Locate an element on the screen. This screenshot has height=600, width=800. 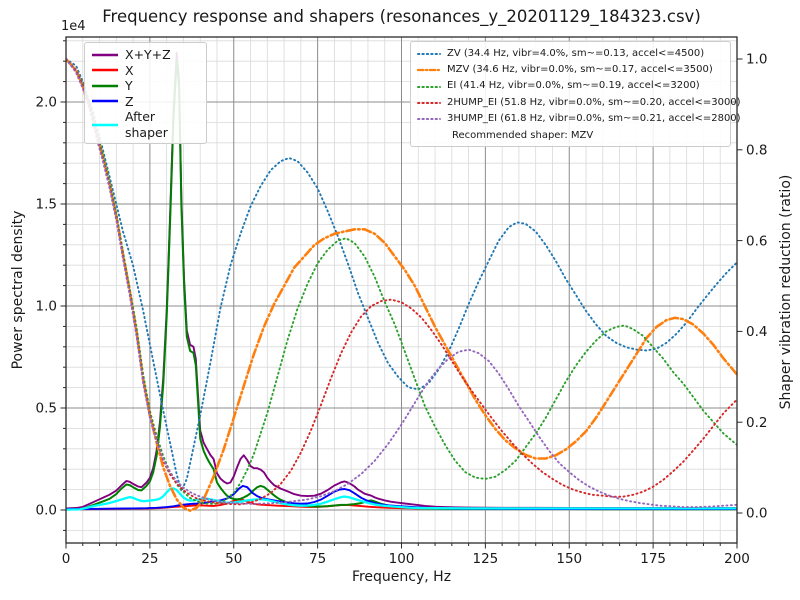
svg-text: 150 is located at coordinates (569, 559).